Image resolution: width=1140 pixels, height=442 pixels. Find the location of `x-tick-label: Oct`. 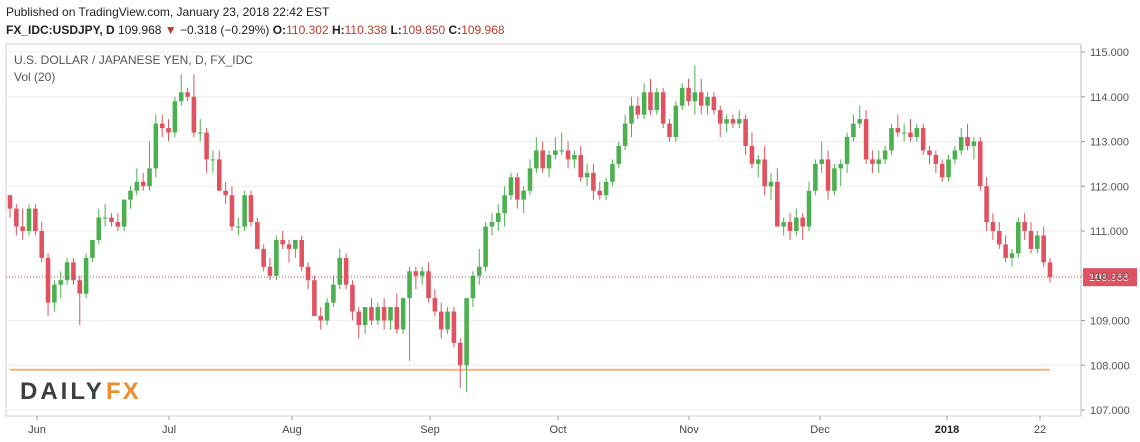

x-tick-label: Oct is located at coordinates (557, 430).